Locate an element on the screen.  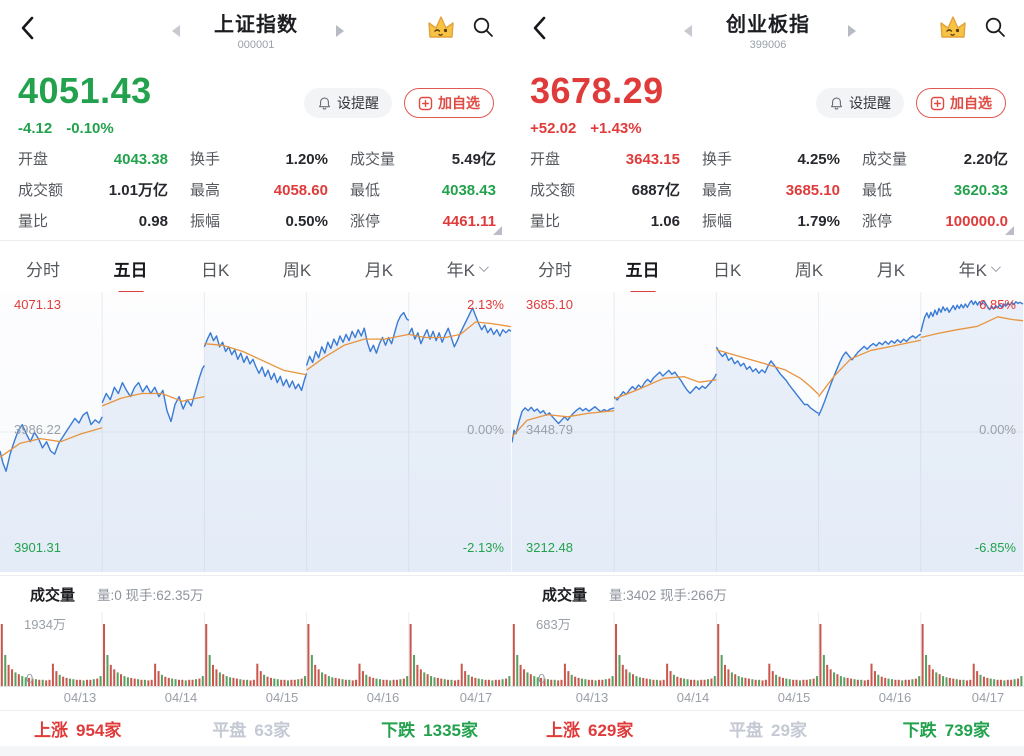
volume-max-label: 1934万 is located at coordinates (45, 624).